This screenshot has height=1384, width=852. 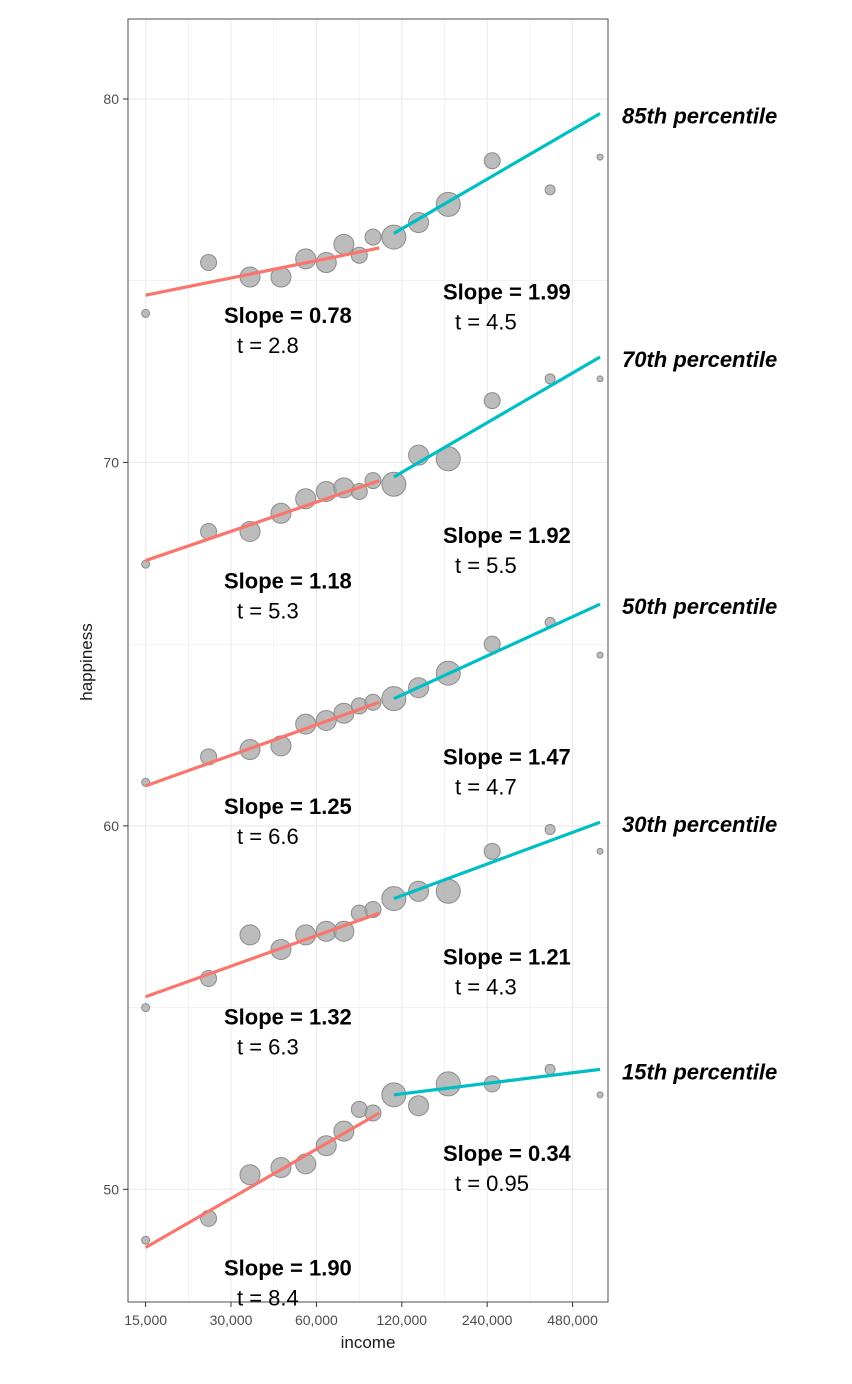 What do you see at coordinates (486, 321) in the screenshot?
I see `high-t-label: t = 4.5` at bounding box center [486, 321].